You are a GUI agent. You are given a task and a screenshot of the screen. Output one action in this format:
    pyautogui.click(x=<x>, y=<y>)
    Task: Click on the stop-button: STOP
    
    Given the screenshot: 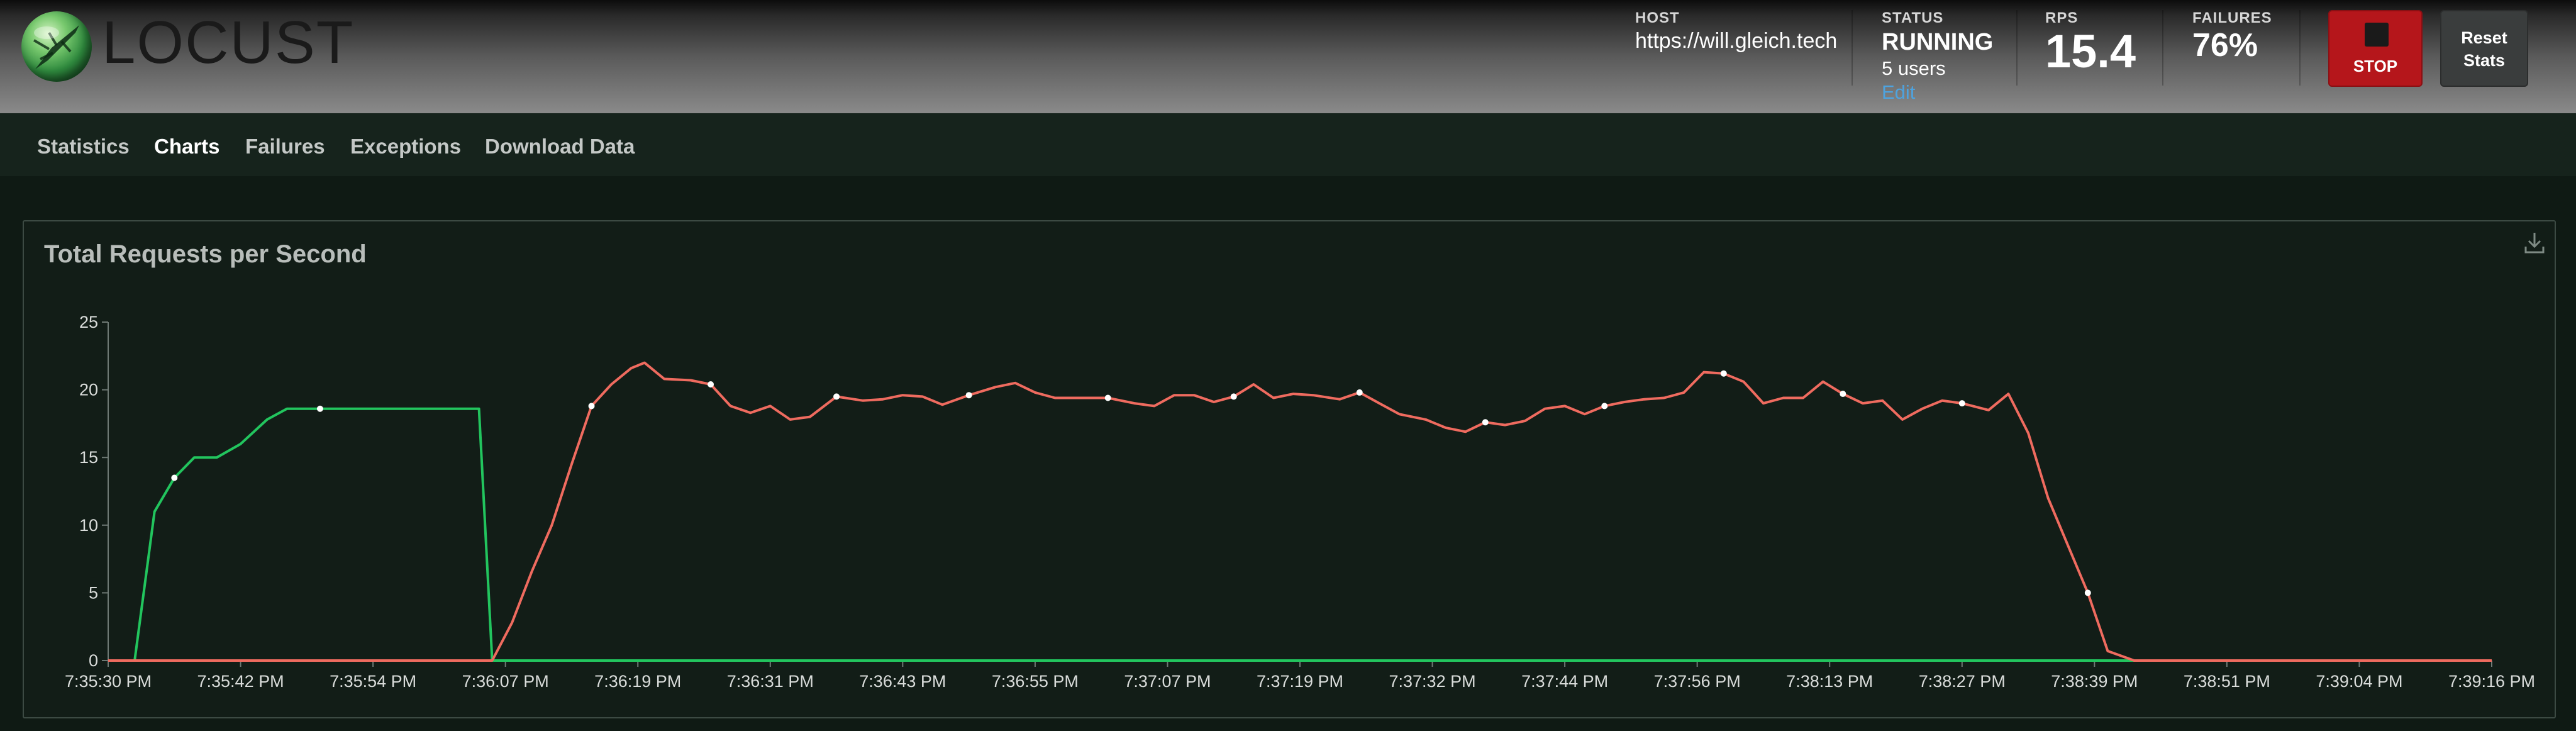 What is the action you would take?
    pyautogui.click(x=2375, y=49)
    